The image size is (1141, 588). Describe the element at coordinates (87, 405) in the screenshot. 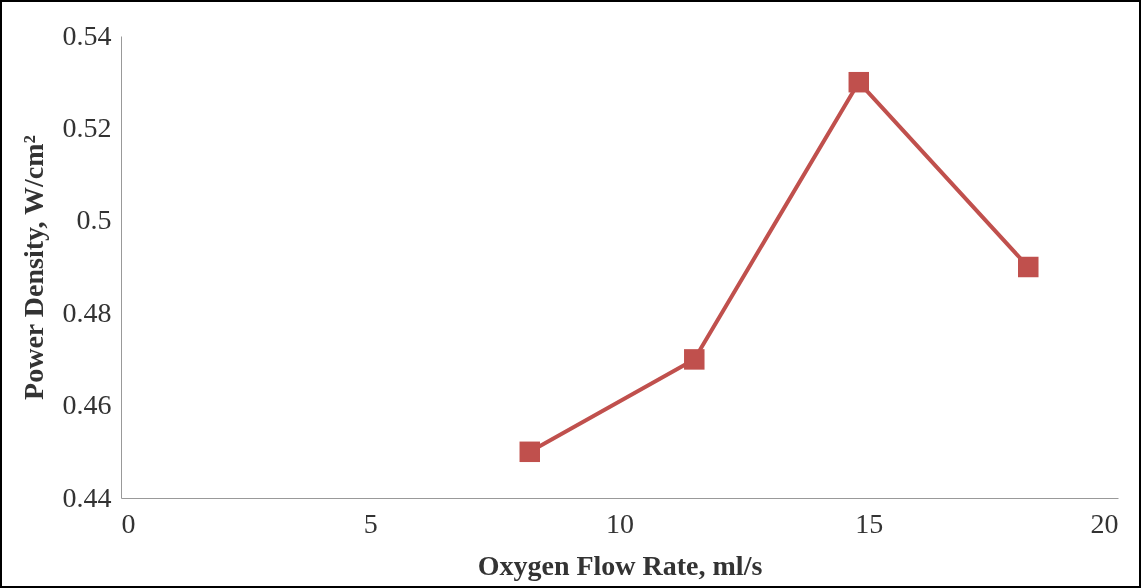

I see `y-tick-label: 0.46` at that location.